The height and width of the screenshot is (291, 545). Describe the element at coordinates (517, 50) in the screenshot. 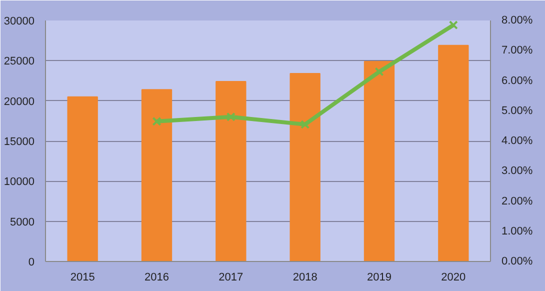

I see `y2-tick-label: 7.00%` at that location.